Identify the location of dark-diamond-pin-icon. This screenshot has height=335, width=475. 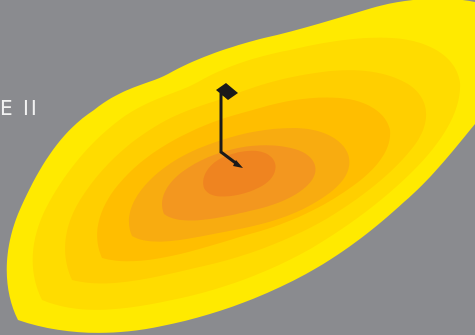
(227, 91).